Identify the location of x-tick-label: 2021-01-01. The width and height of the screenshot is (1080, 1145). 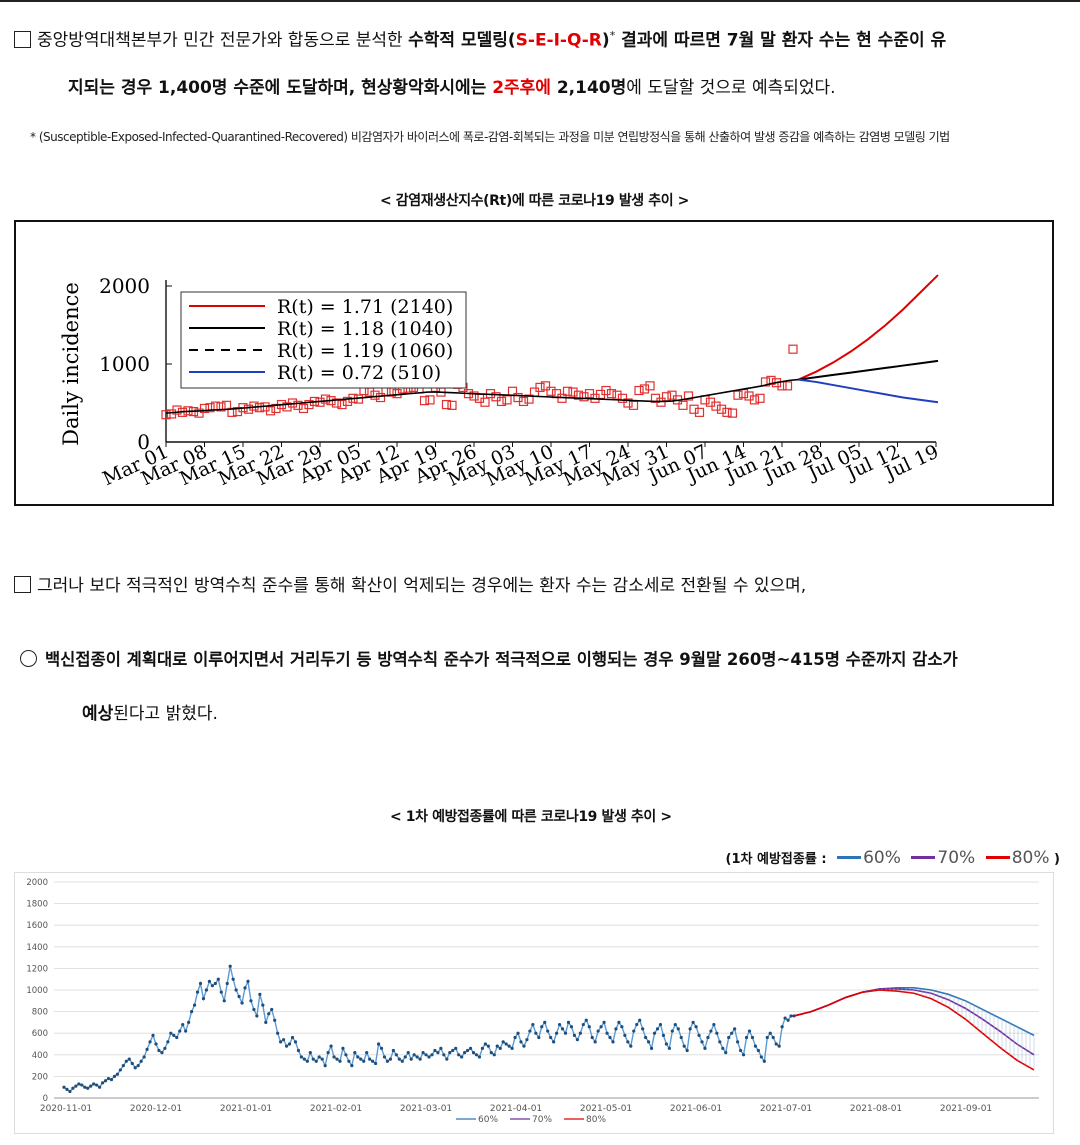
(246, 1109).